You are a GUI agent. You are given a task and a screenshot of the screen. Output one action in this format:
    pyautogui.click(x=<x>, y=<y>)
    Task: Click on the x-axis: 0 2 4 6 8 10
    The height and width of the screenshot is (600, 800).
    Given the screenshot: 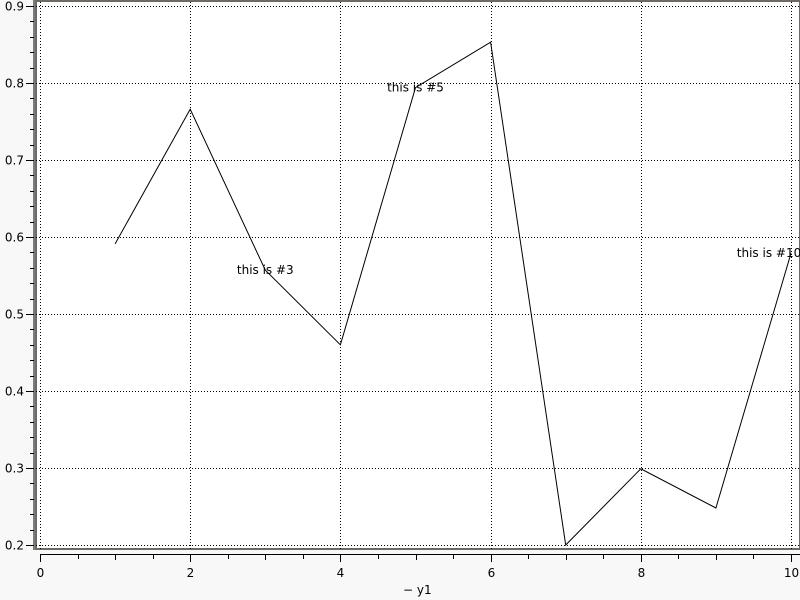 What is the action you would take?
    pyautogui.click(x=418, y=567)
    